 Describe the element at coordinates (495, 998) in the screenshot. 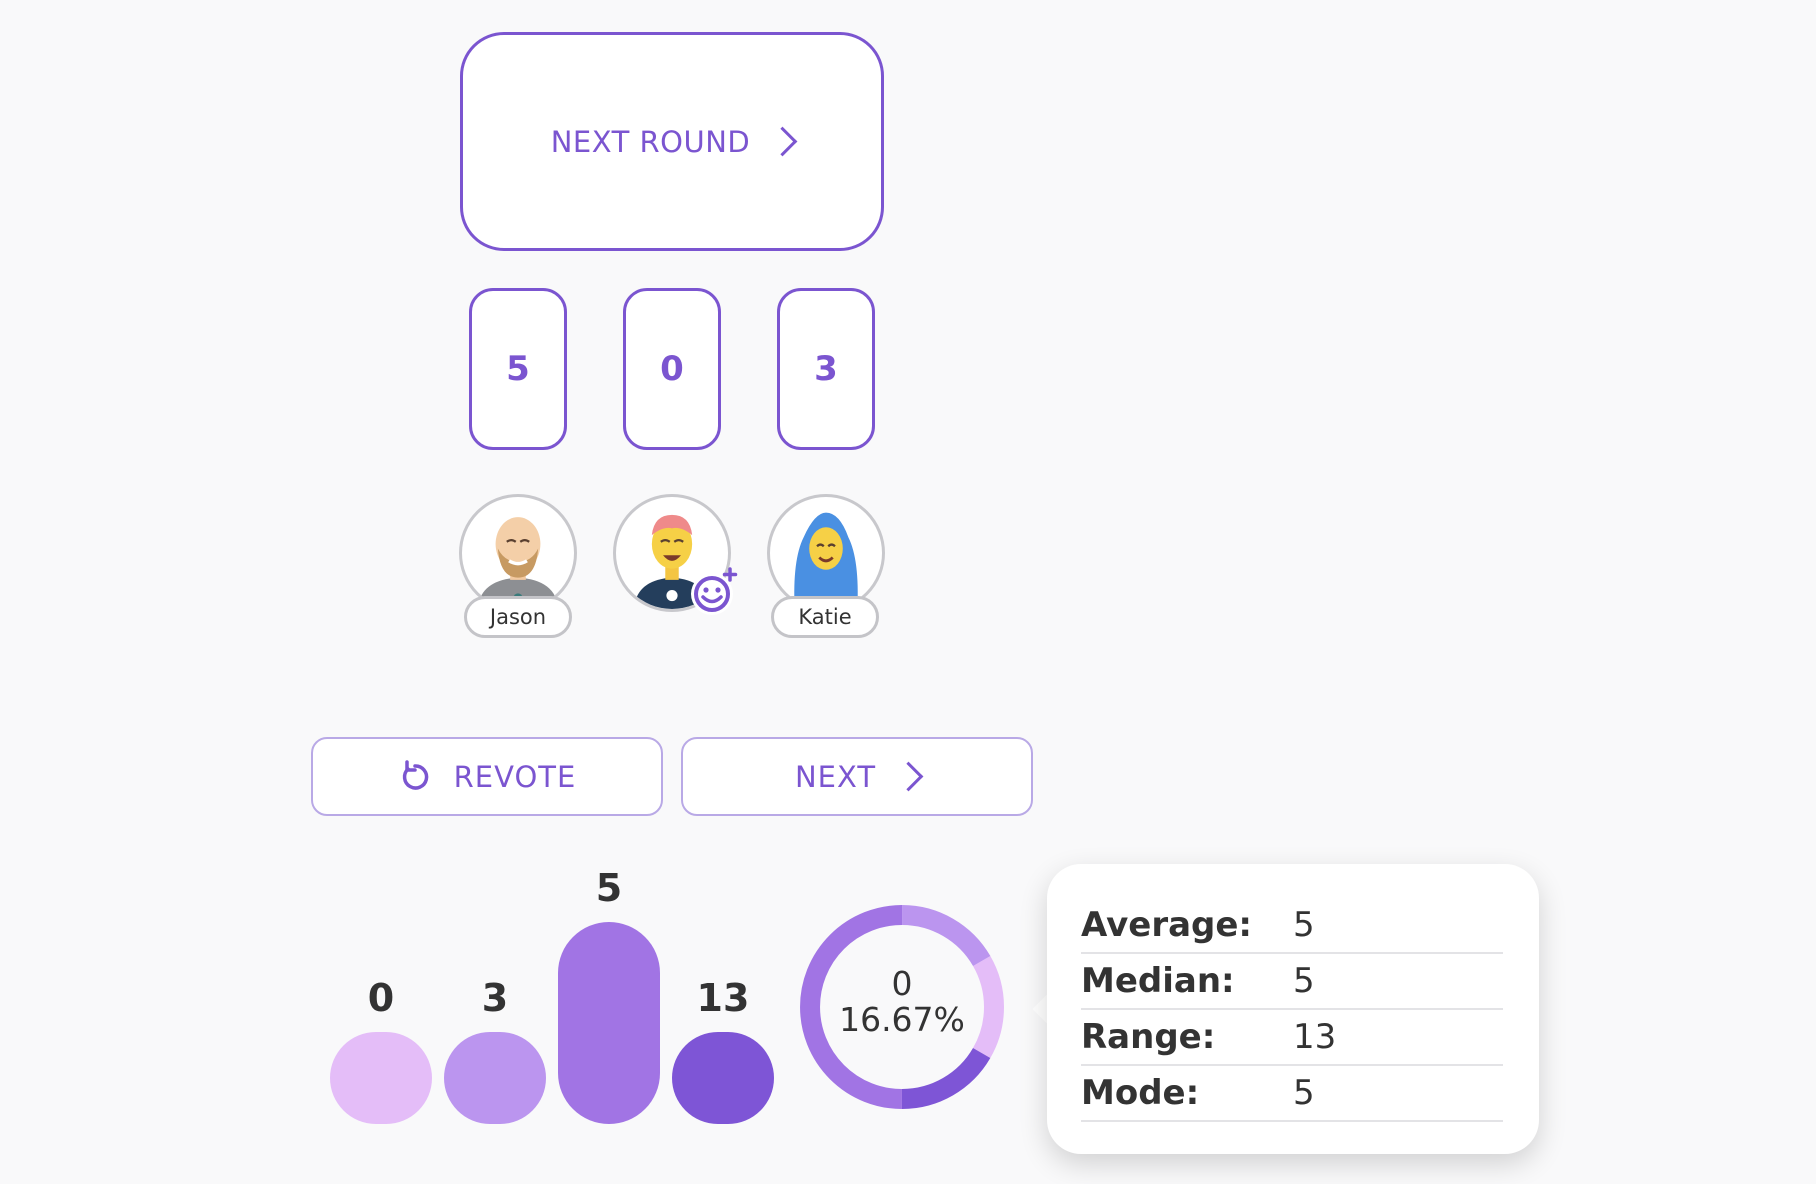

I see `chart-bar-label: 3` at that location.